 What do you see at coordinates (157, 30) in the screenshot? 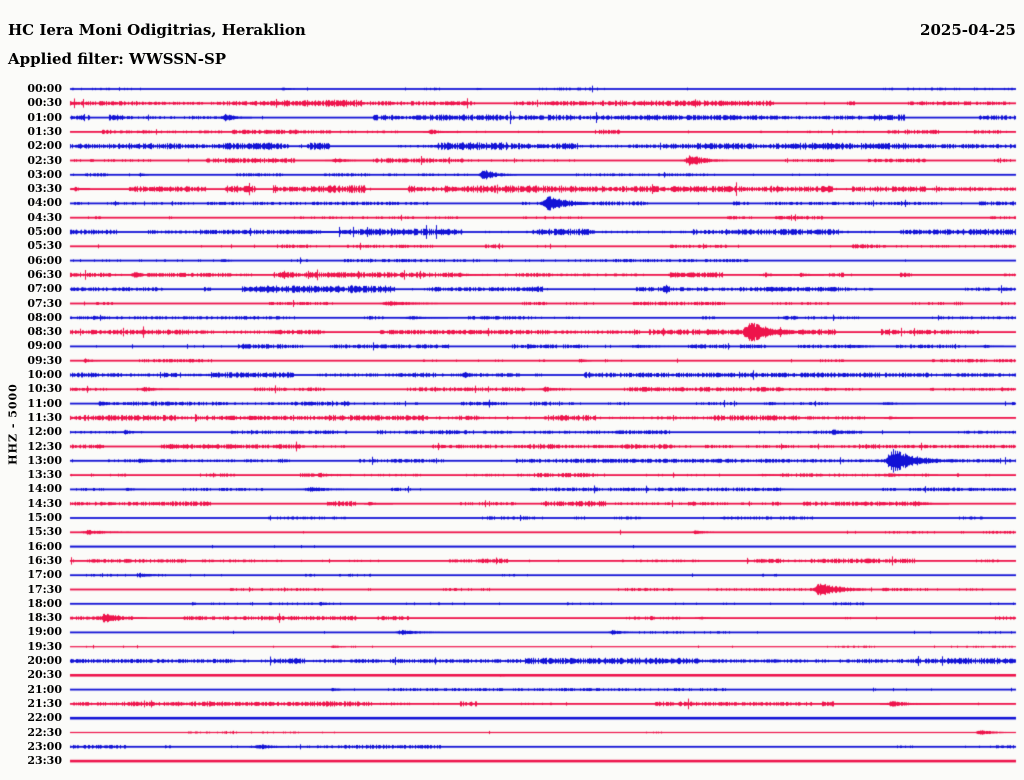
I see `station-title: HC Iera Moni Odigitrias, Heraklion` at bounding box center [157, 30].